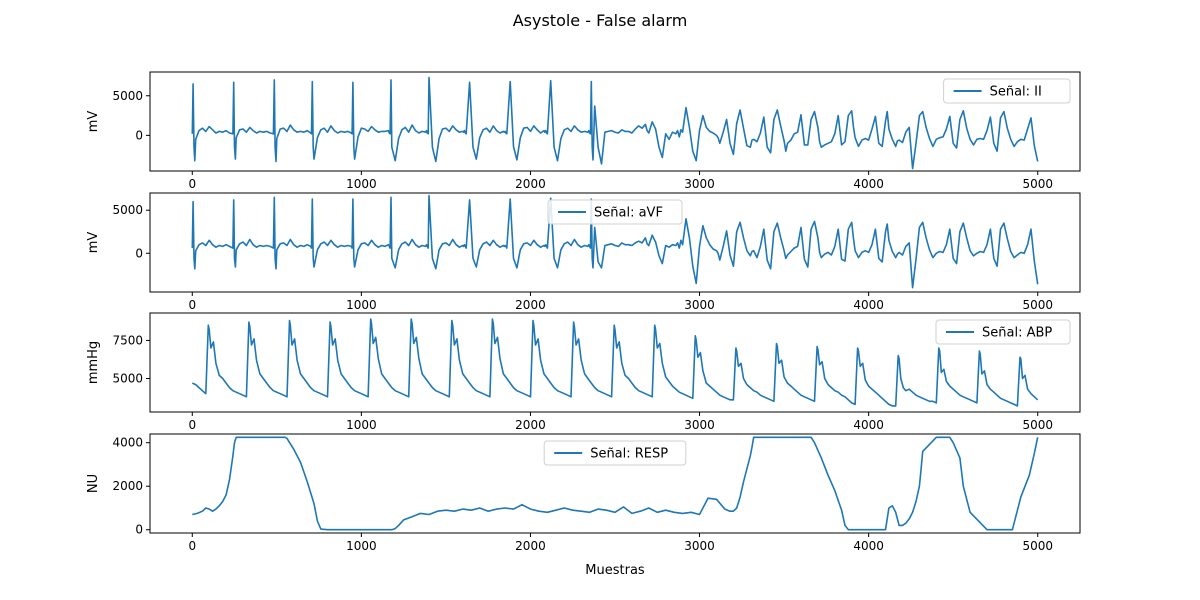 The height and width of the screenshot is (600, 1200). I want to click on y-tick-label: 2000, so click(127, 486).